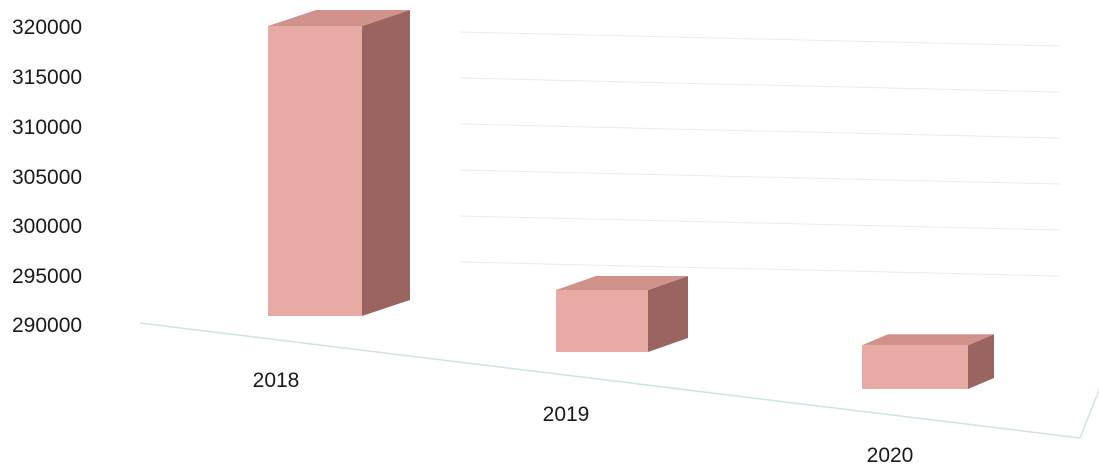 The width and height of the screenshot is (1099, 468). Describe the element at coordinates (890, 455) in the screenshot. I see `x-tick-label: 2020` at that location.